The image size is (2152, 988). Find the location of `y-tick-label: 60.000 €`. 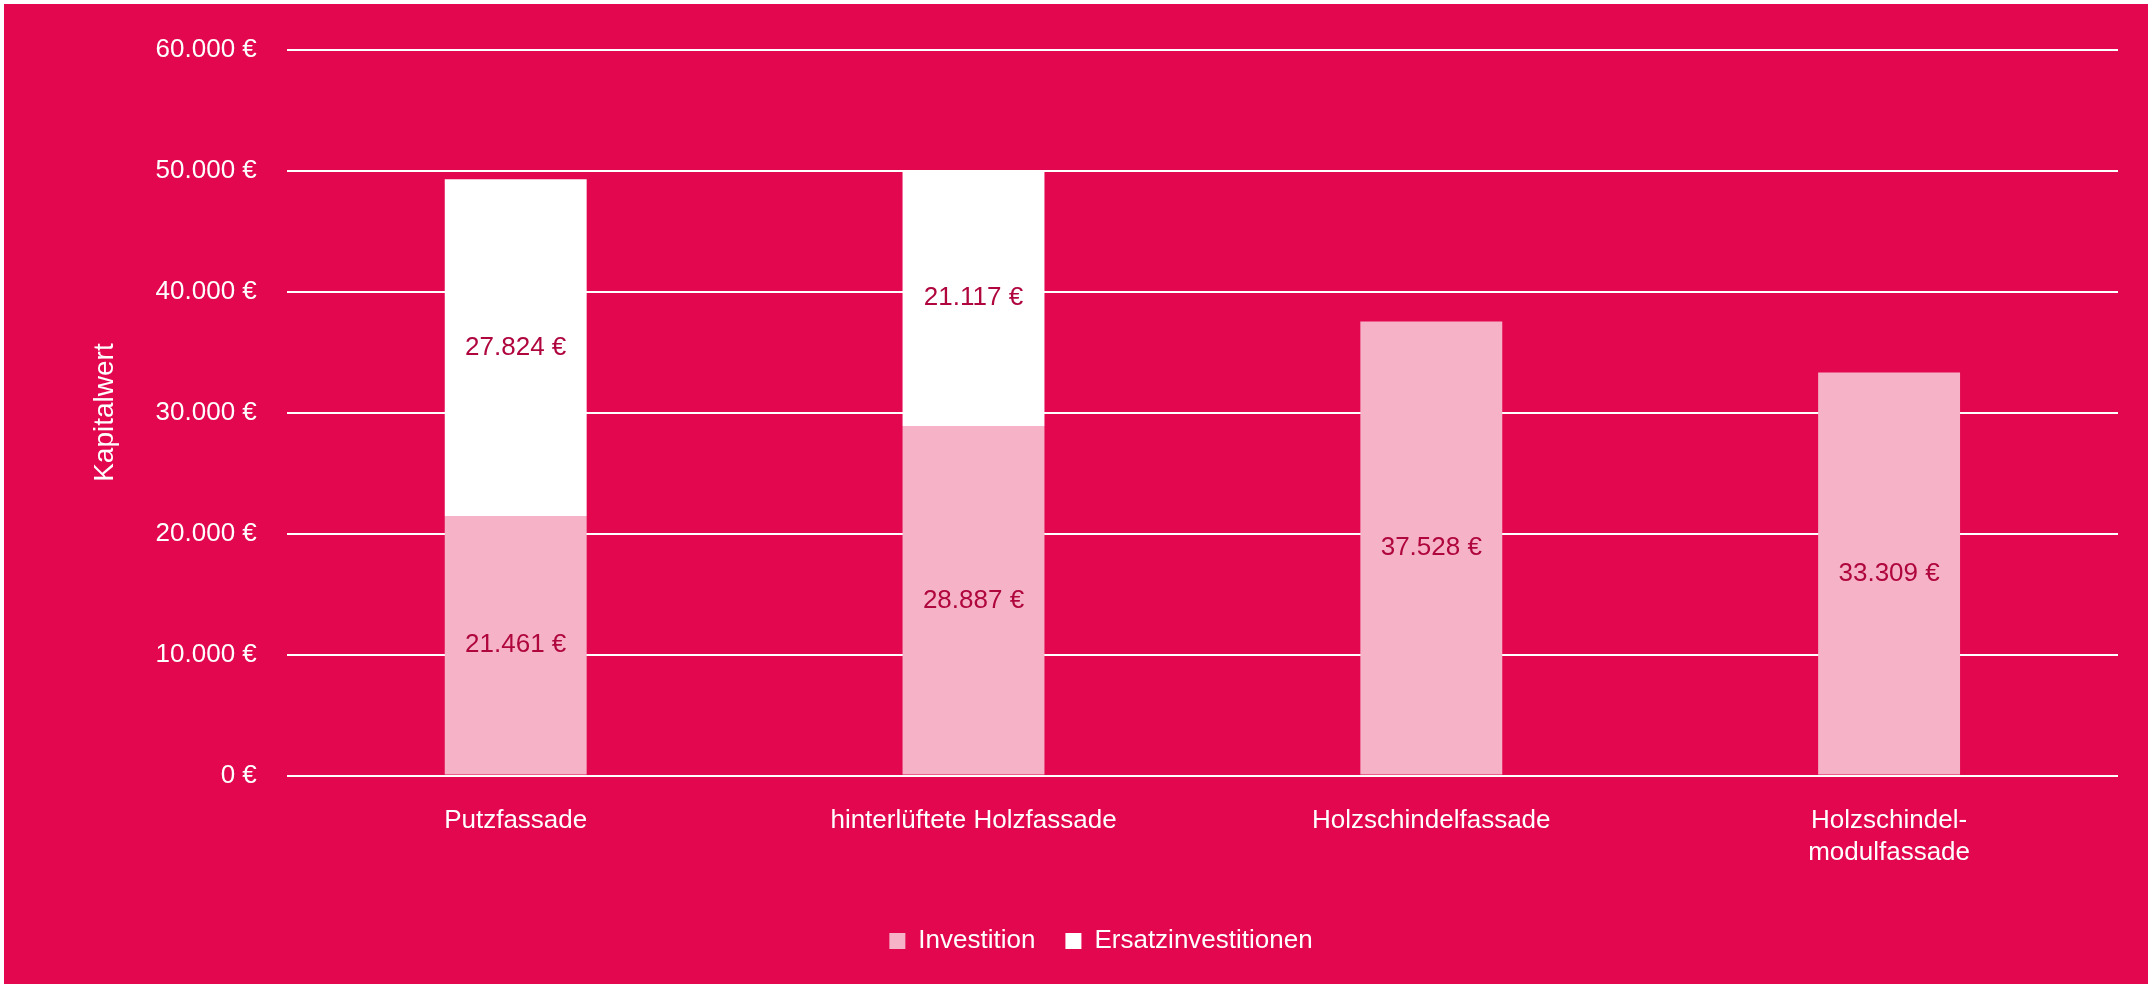

y-tick-label: 60.000 € is located at coordinates (206, 47).